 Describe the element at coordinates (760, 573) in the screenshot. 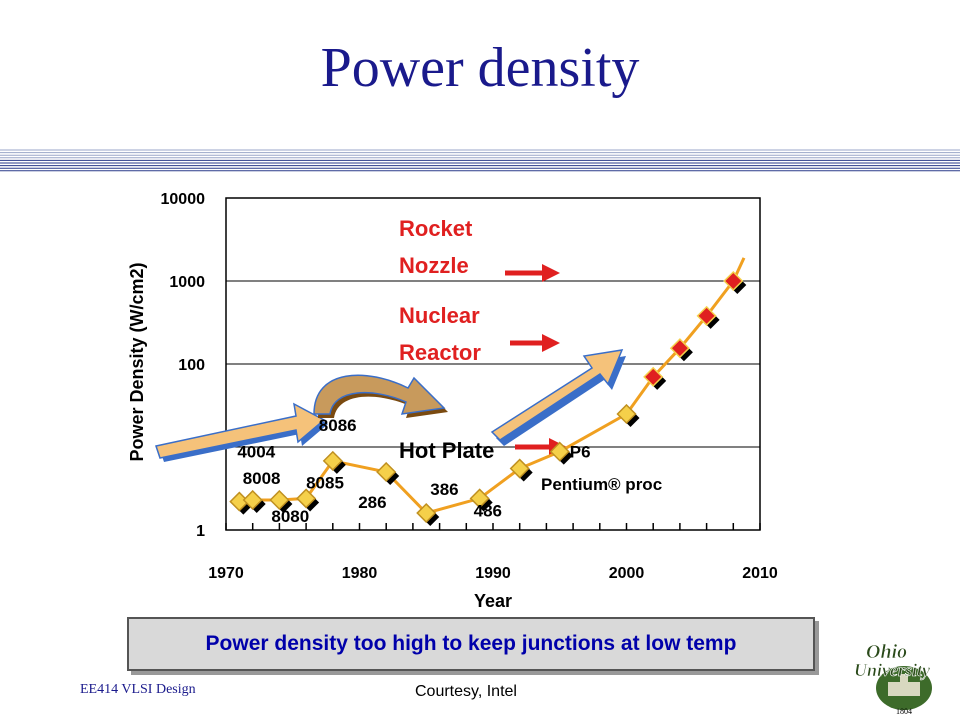

I see `x-tick-label: 2010` at that location.